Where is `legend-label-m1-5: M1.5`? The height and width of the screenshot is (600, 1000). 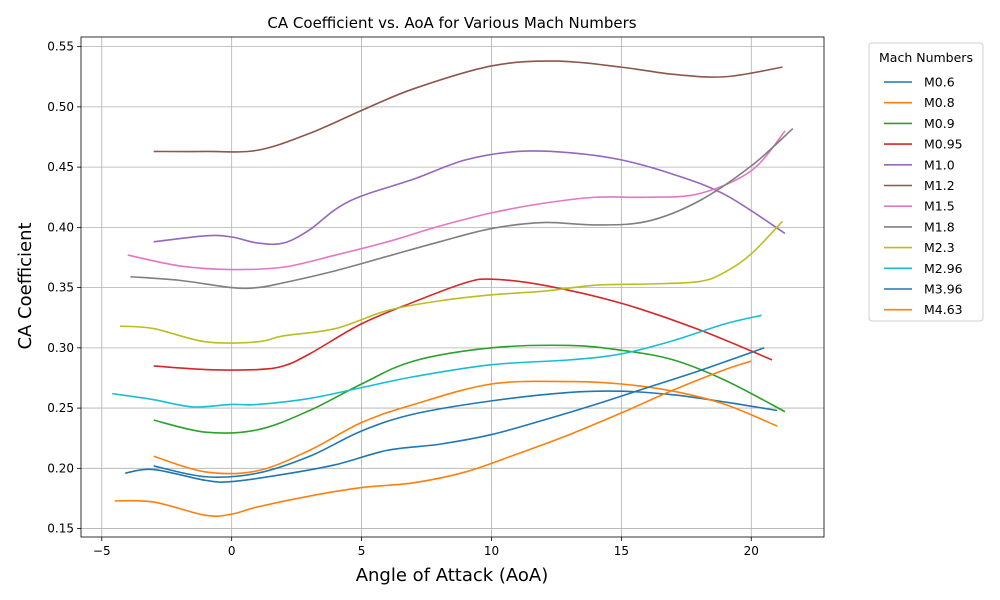 legend-label-m1-5: M1.5 is located at coordinates (939, 206).